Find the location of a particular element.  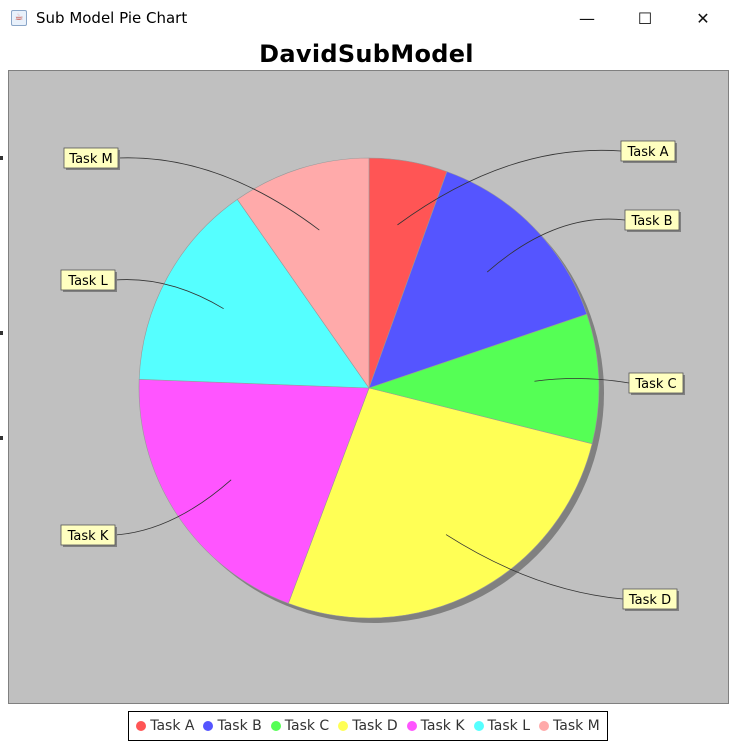

slice-label: Task D is located at coordinates (649, 600).